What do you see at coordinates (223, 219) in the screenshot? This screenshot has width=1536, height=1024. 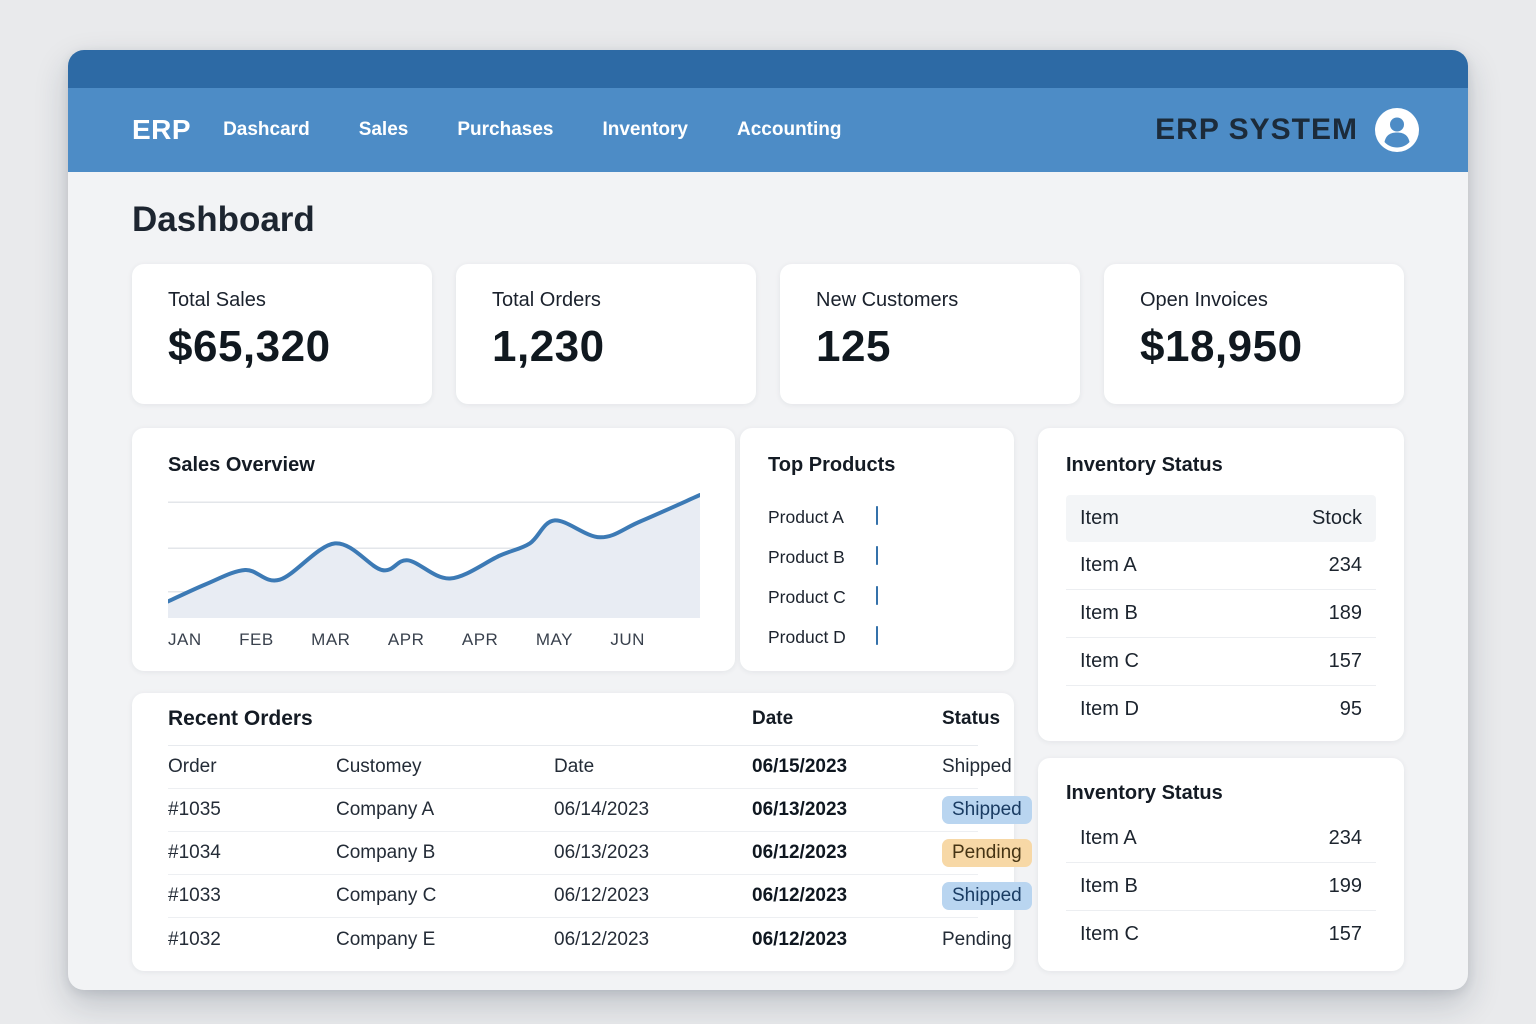 I see `page-title: Dashboard` at bounding box center [223, 219].